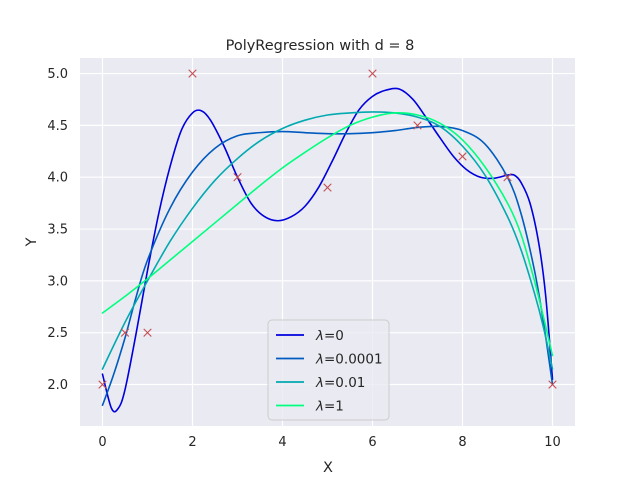 This screenshot has width=640, height=480. What do you see at coordinates (328, 468) in the screenshot?
I see `x-axis-label: X` at bounding box center [328, 468].